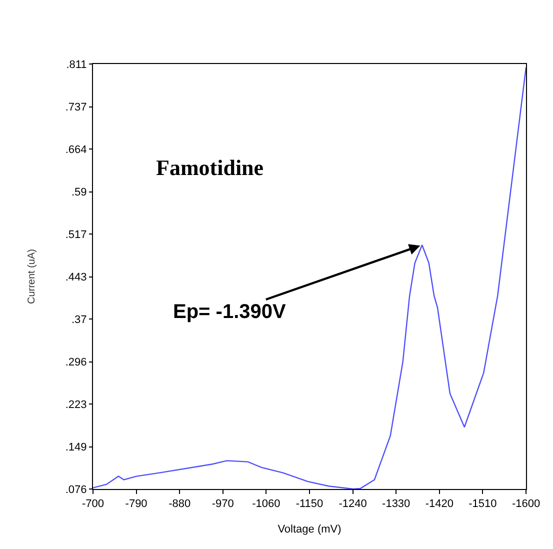 The width and height of the screenshot is (553, 549). I want to click on y-tick-label: .37, so click(79, 320).